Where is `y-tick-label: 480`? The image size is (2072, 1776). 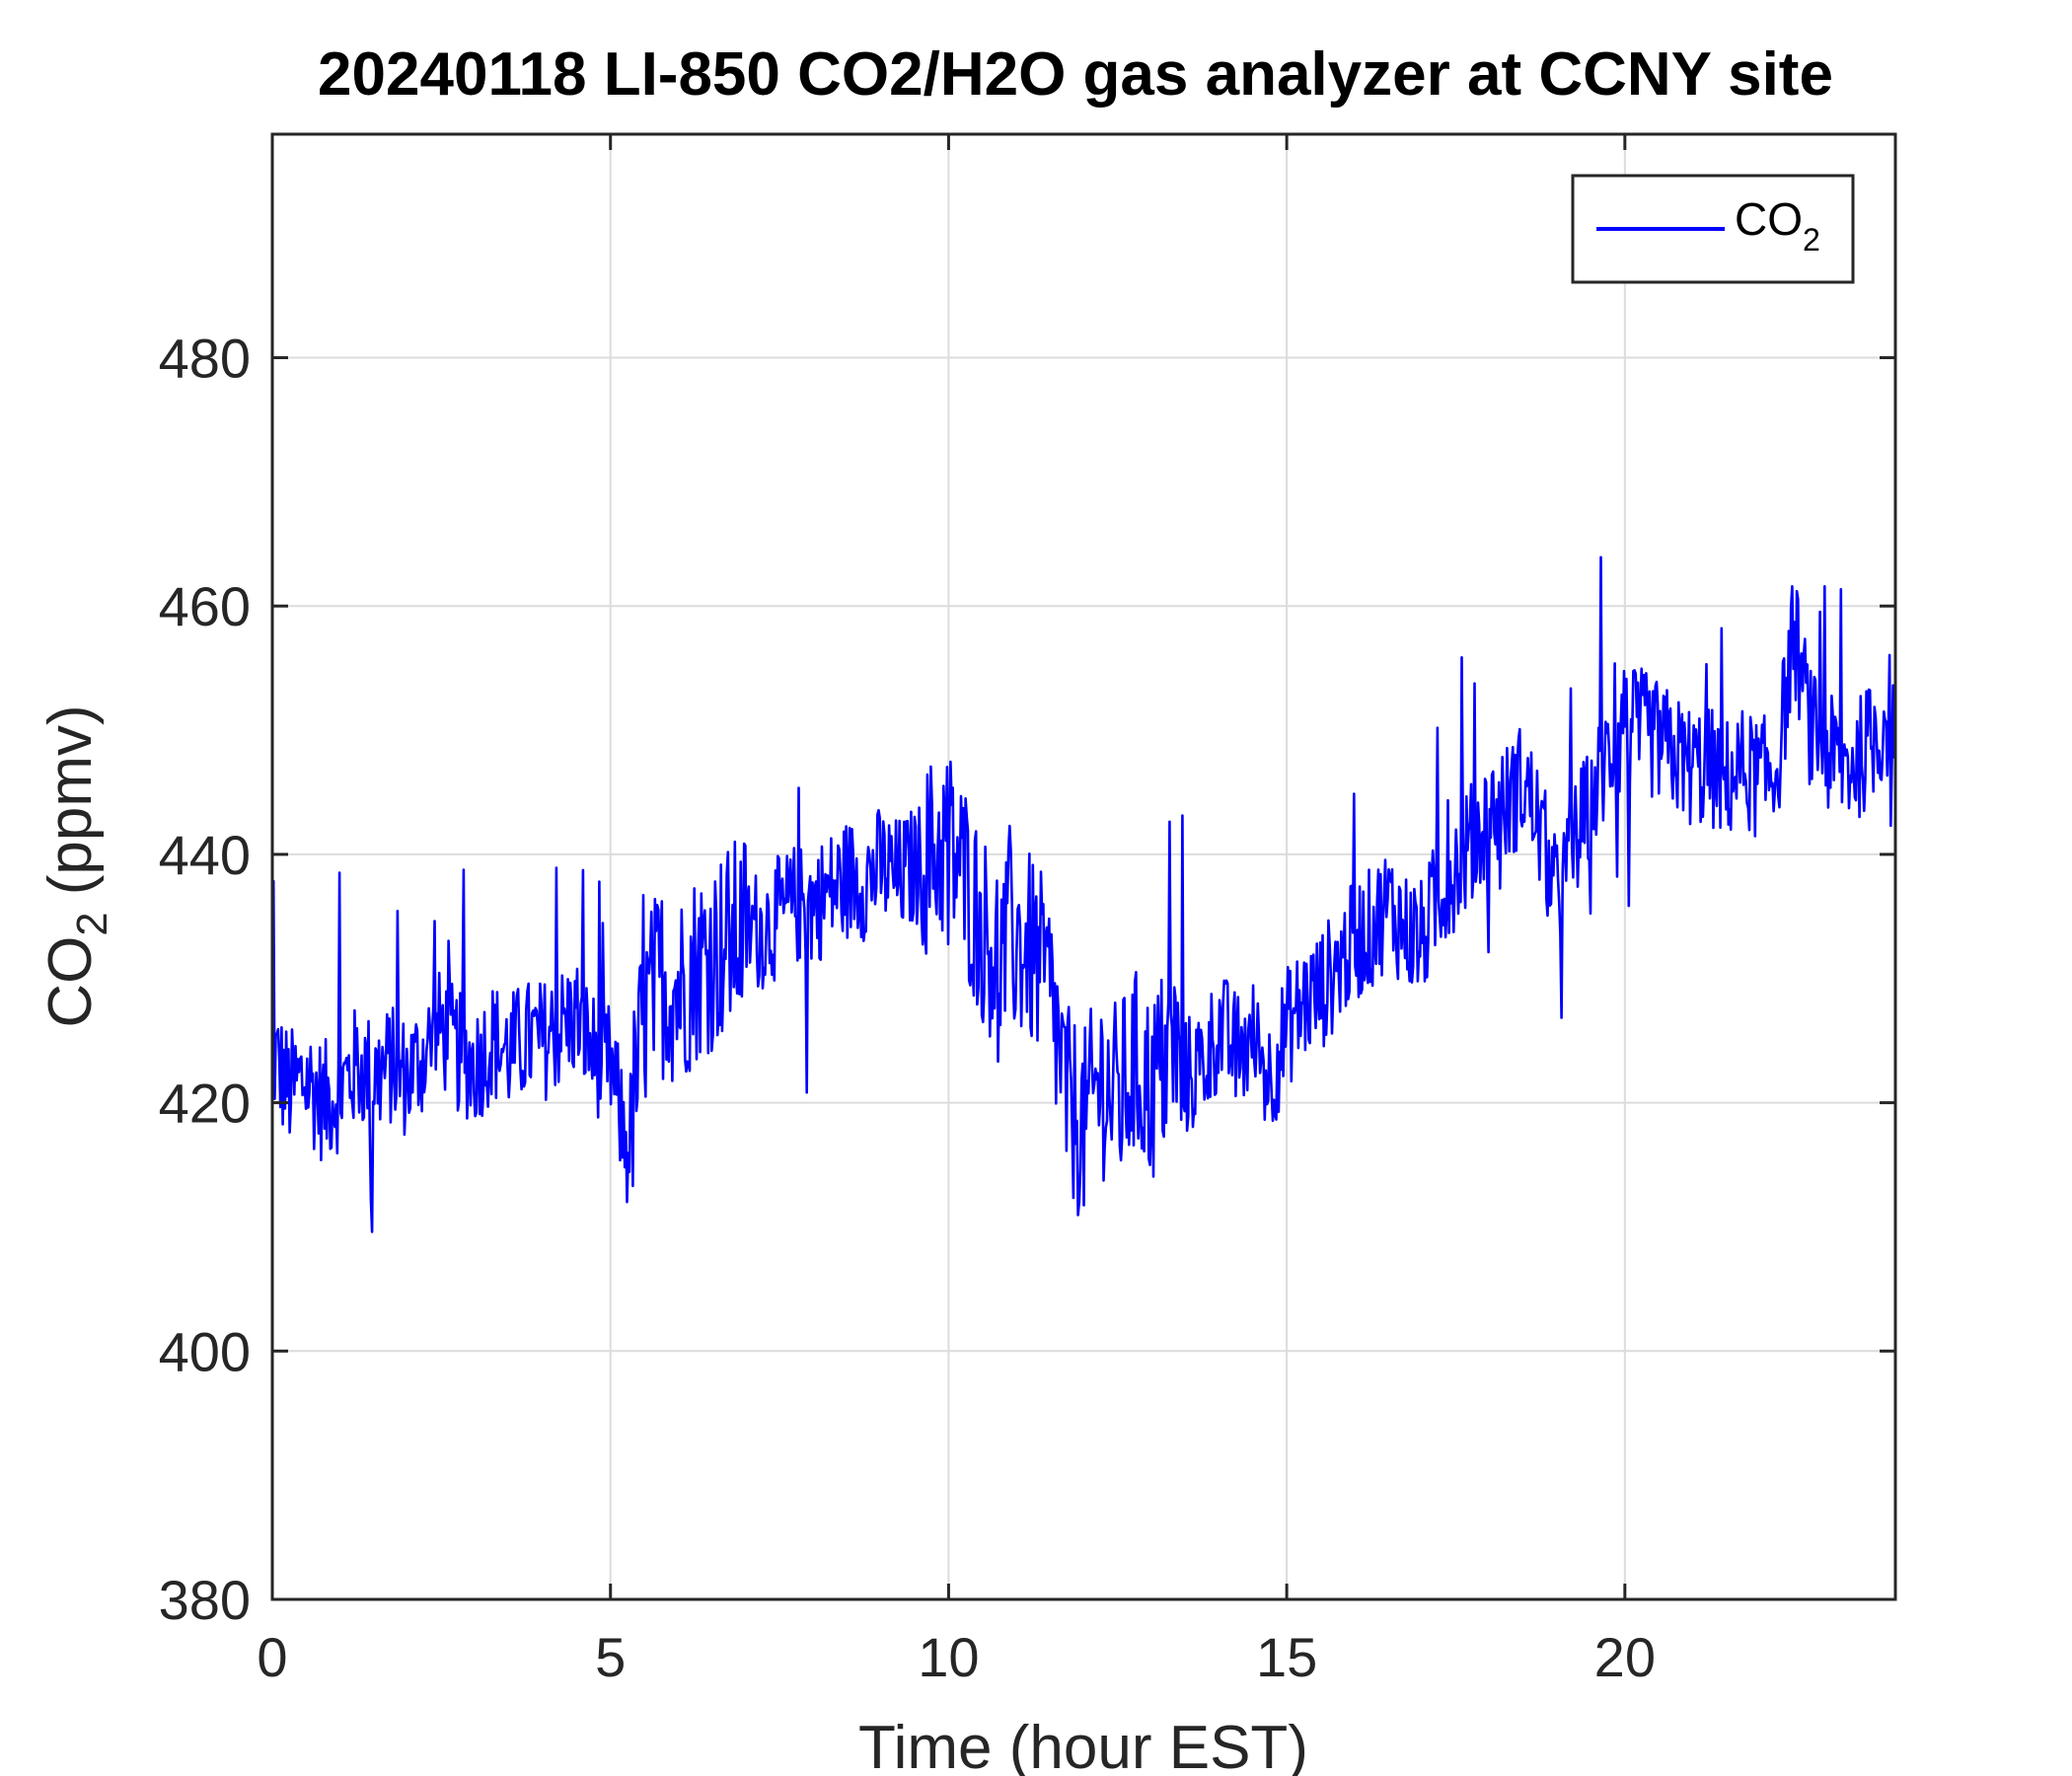 y-tick-label: 480 is located at coordinates (205, 359).